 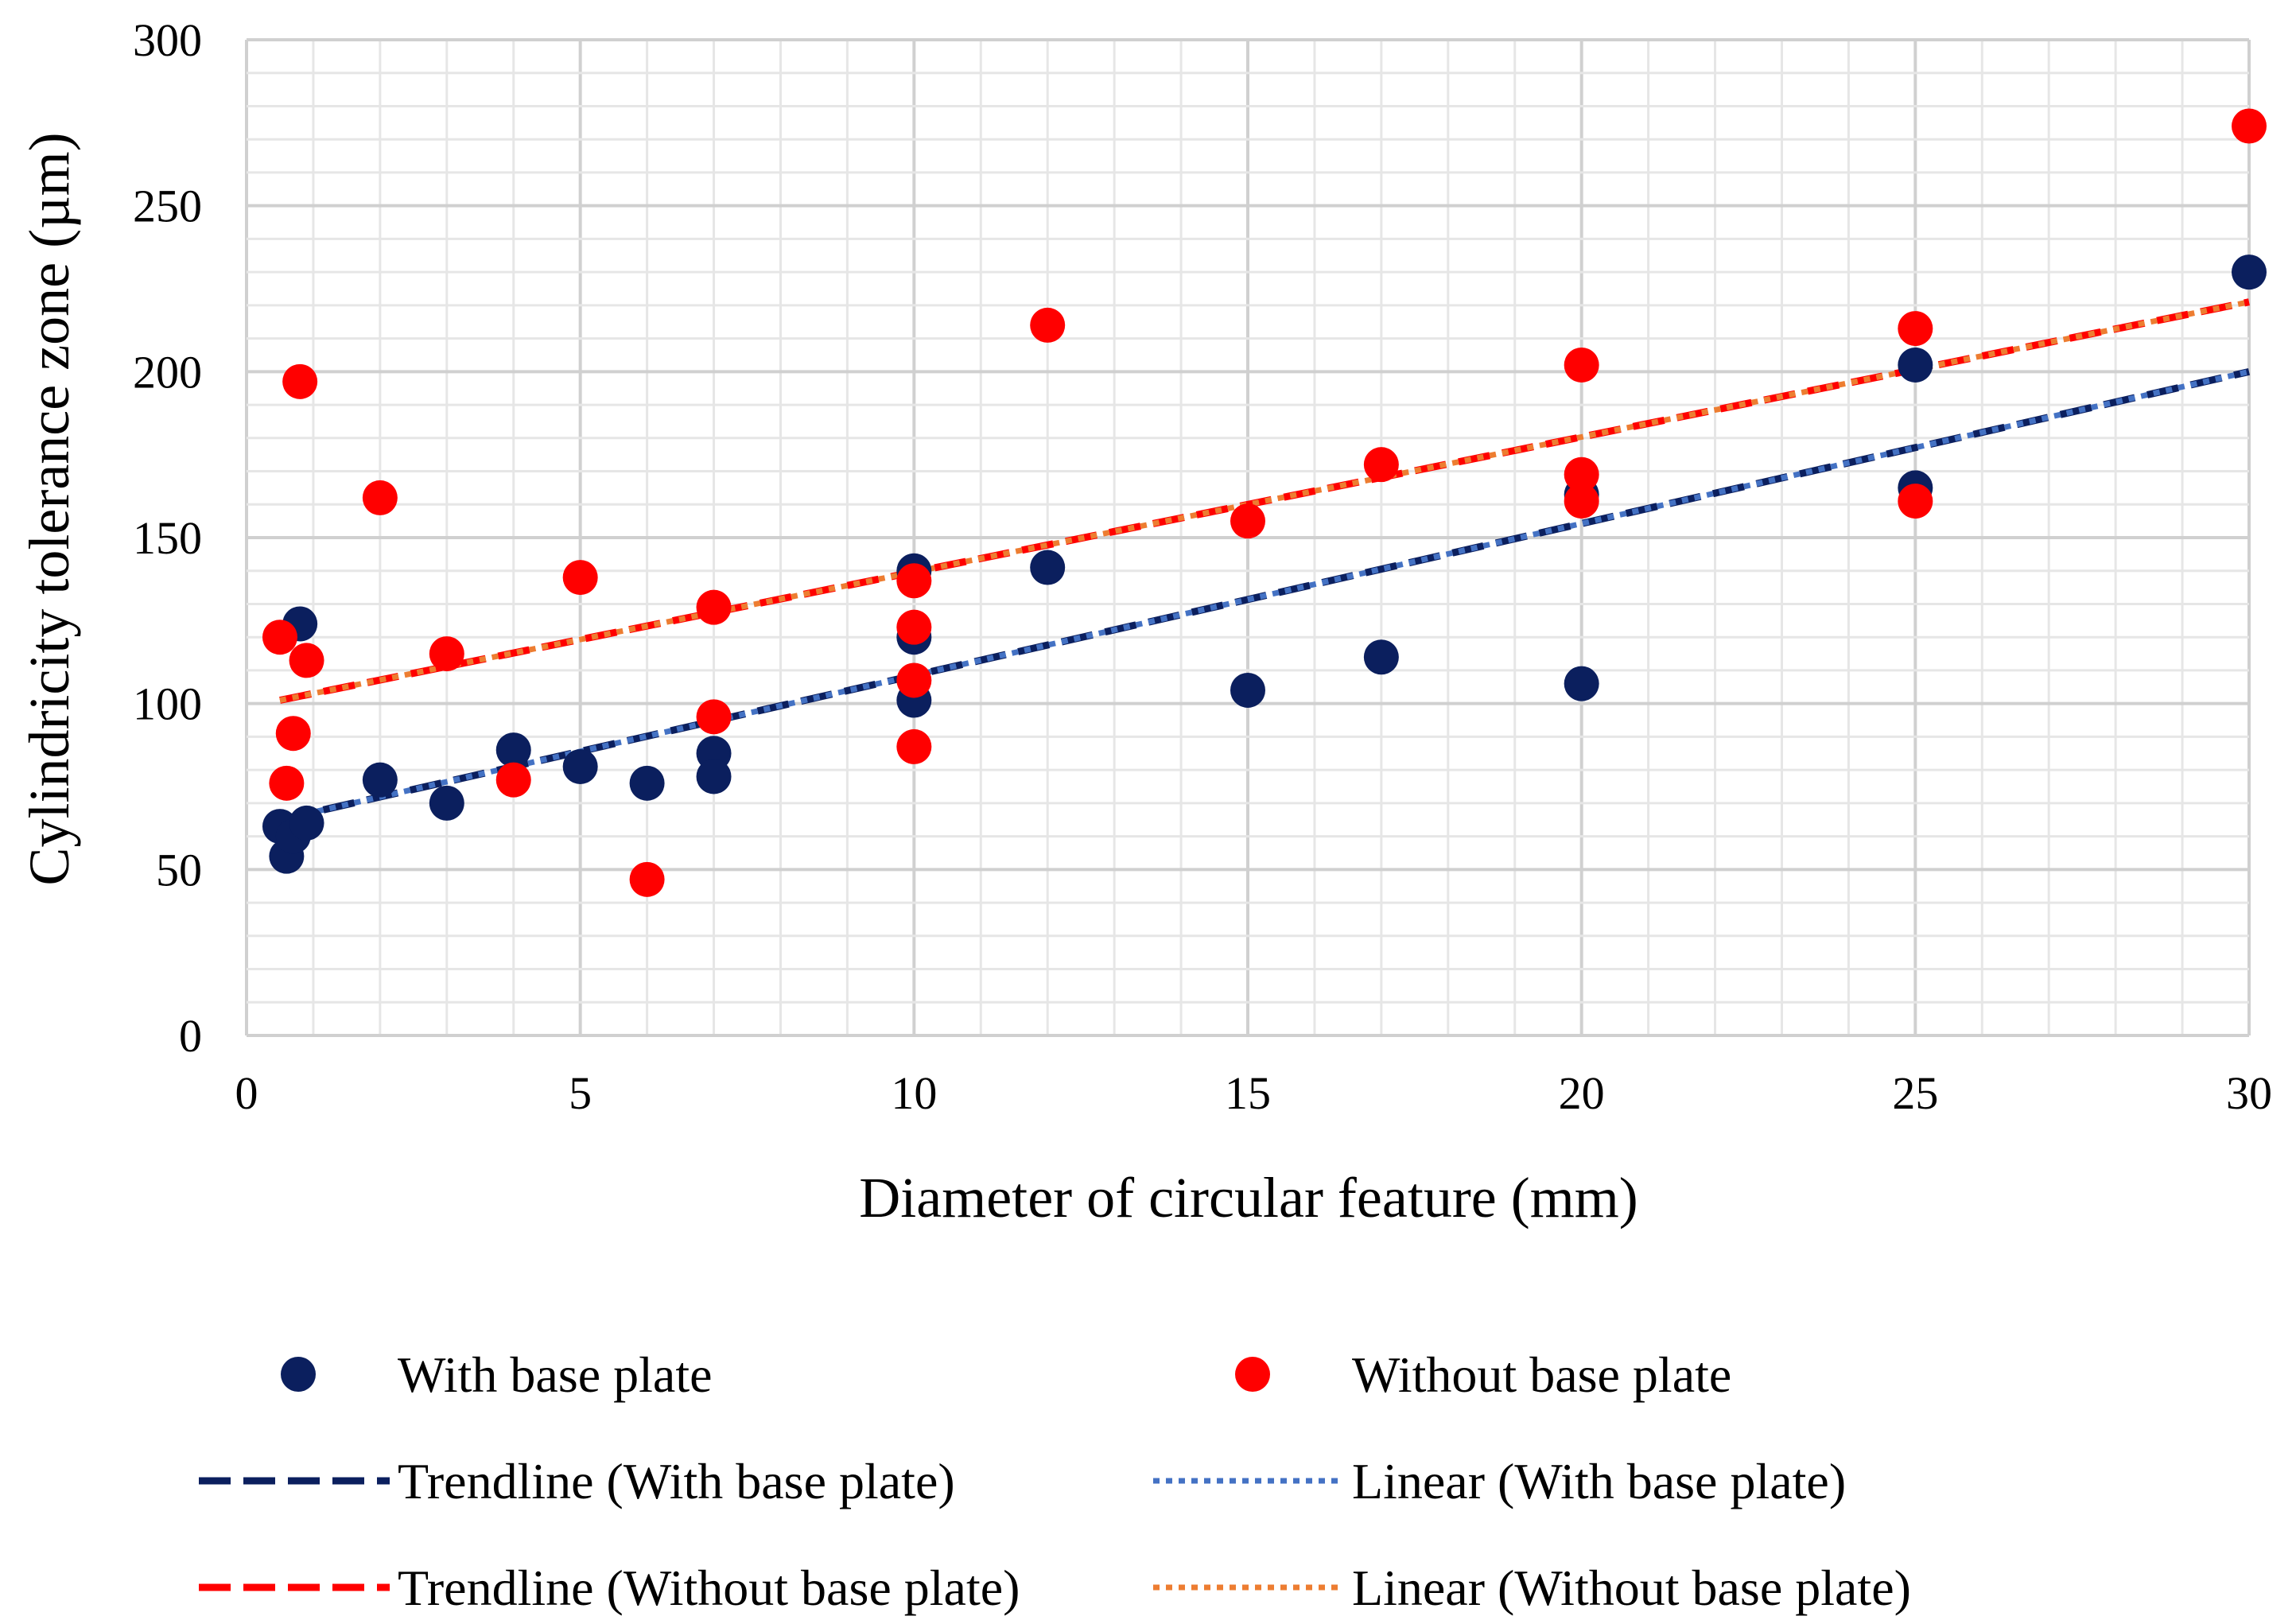 I want to click on x-tick-label: 15, so click(x=1248, y=1093).